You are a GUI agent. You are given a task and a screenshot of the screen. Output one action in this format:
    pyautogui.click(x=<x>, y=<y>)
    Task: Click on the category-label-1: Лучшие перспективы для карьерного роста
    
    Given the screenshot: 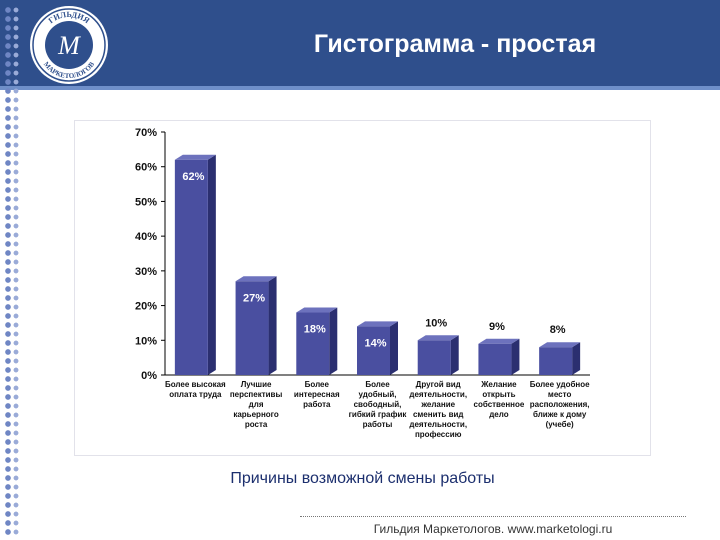 What is the action you would take?
    pyautogui.click(x=256, y=404)
    